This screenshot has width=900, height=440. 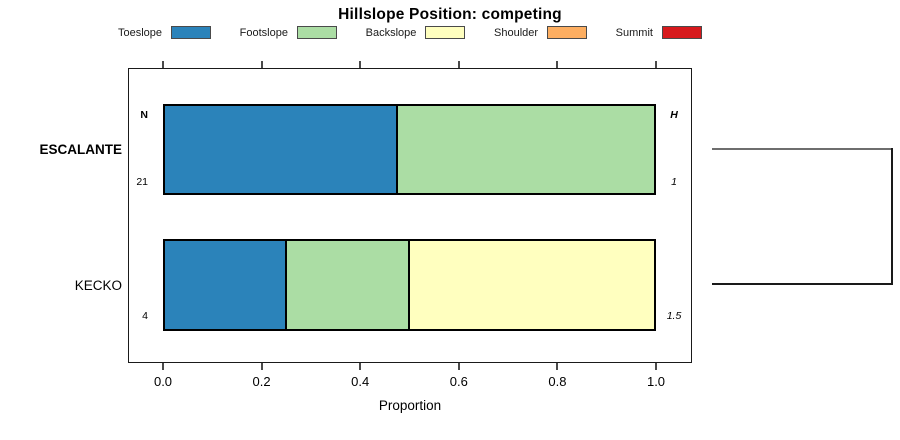 What do you see at coordinates (802, 284) in the screenshot?
I see `dendrogram-edge-bottom` at bounding box center [802, 284].